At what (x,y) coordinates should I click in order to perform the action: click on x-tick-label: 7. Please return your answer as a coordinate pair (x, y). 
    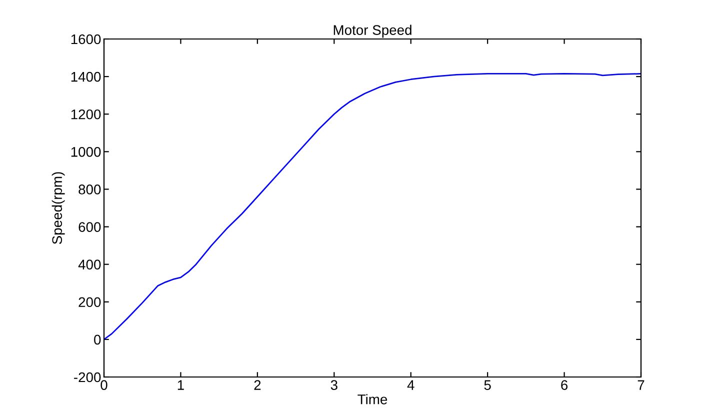
    Looking at the image, I should click on (641, 385).